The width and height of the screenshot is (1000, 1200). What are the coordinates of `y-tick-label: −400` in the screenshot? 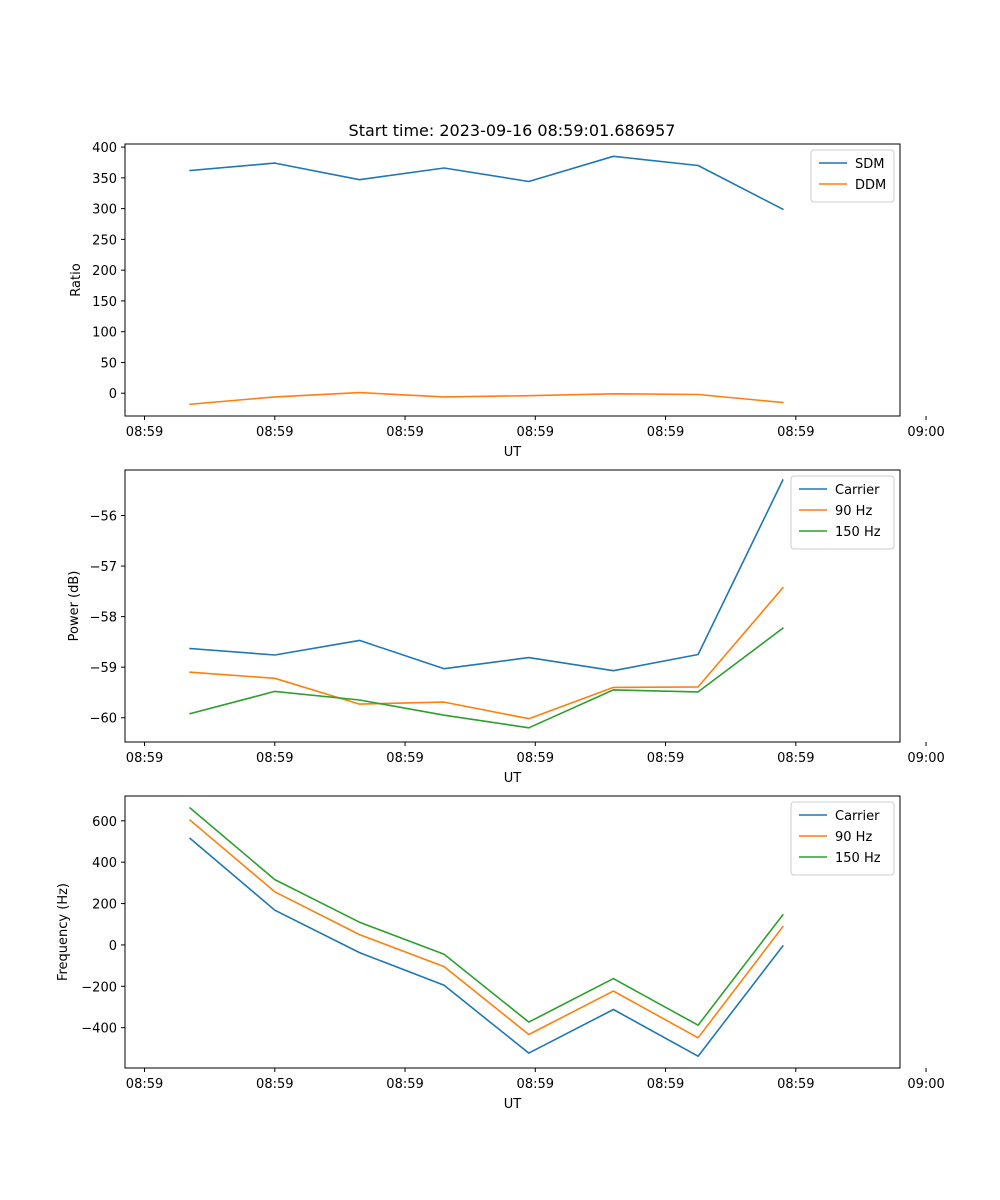 It's located at (99, 1029).